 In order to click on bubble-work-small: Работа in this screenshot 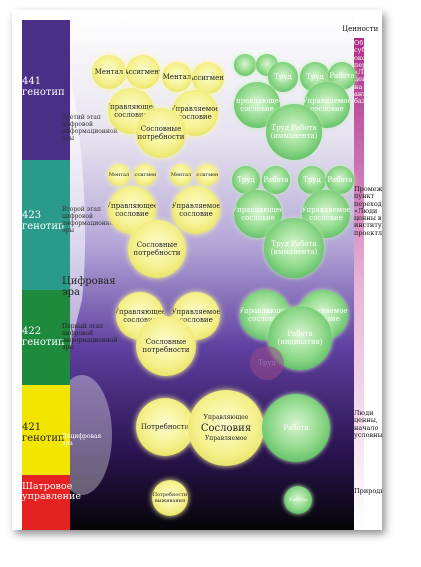, I will do `click(298, 500)`.